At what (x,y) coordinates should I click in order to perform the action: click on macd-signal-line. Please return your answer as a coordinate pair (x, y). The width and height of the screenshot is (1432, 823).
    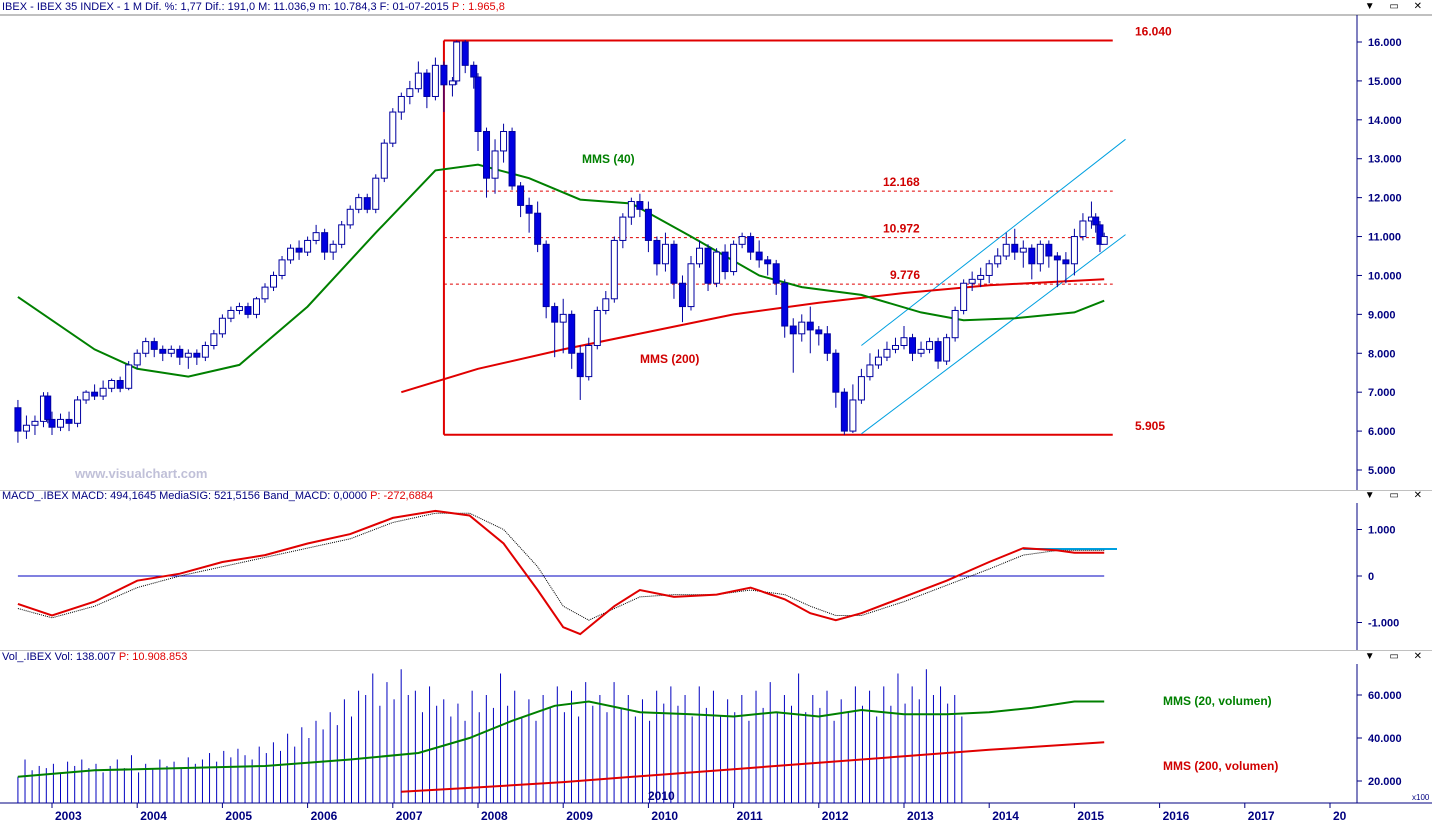
    Looking at the image, I should click on (561, 566).